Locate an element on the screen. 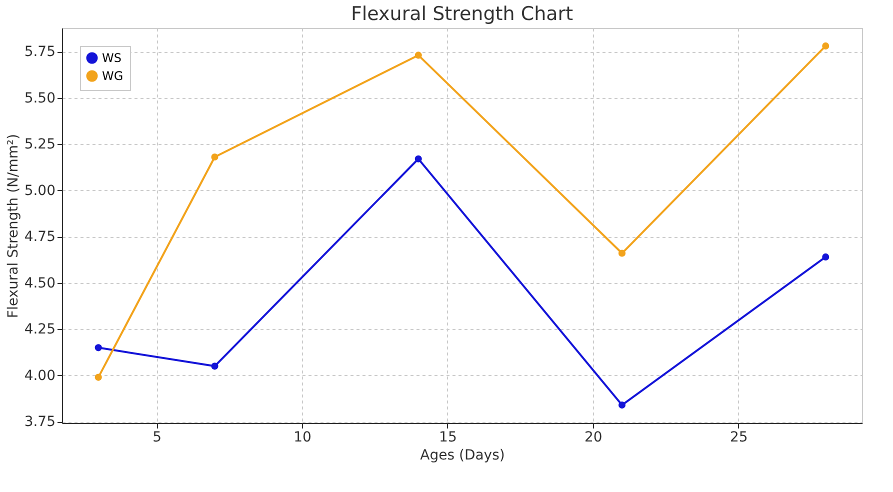  x-tick-label: 5 is located at coordinates (157, 438).